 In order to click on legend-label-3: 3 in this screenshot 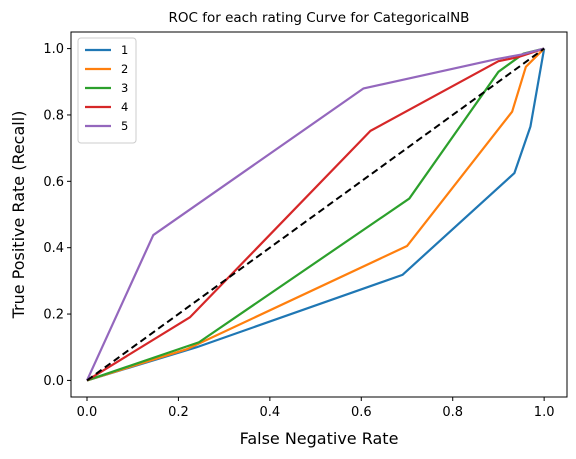, I will do `click(124, 88)`.